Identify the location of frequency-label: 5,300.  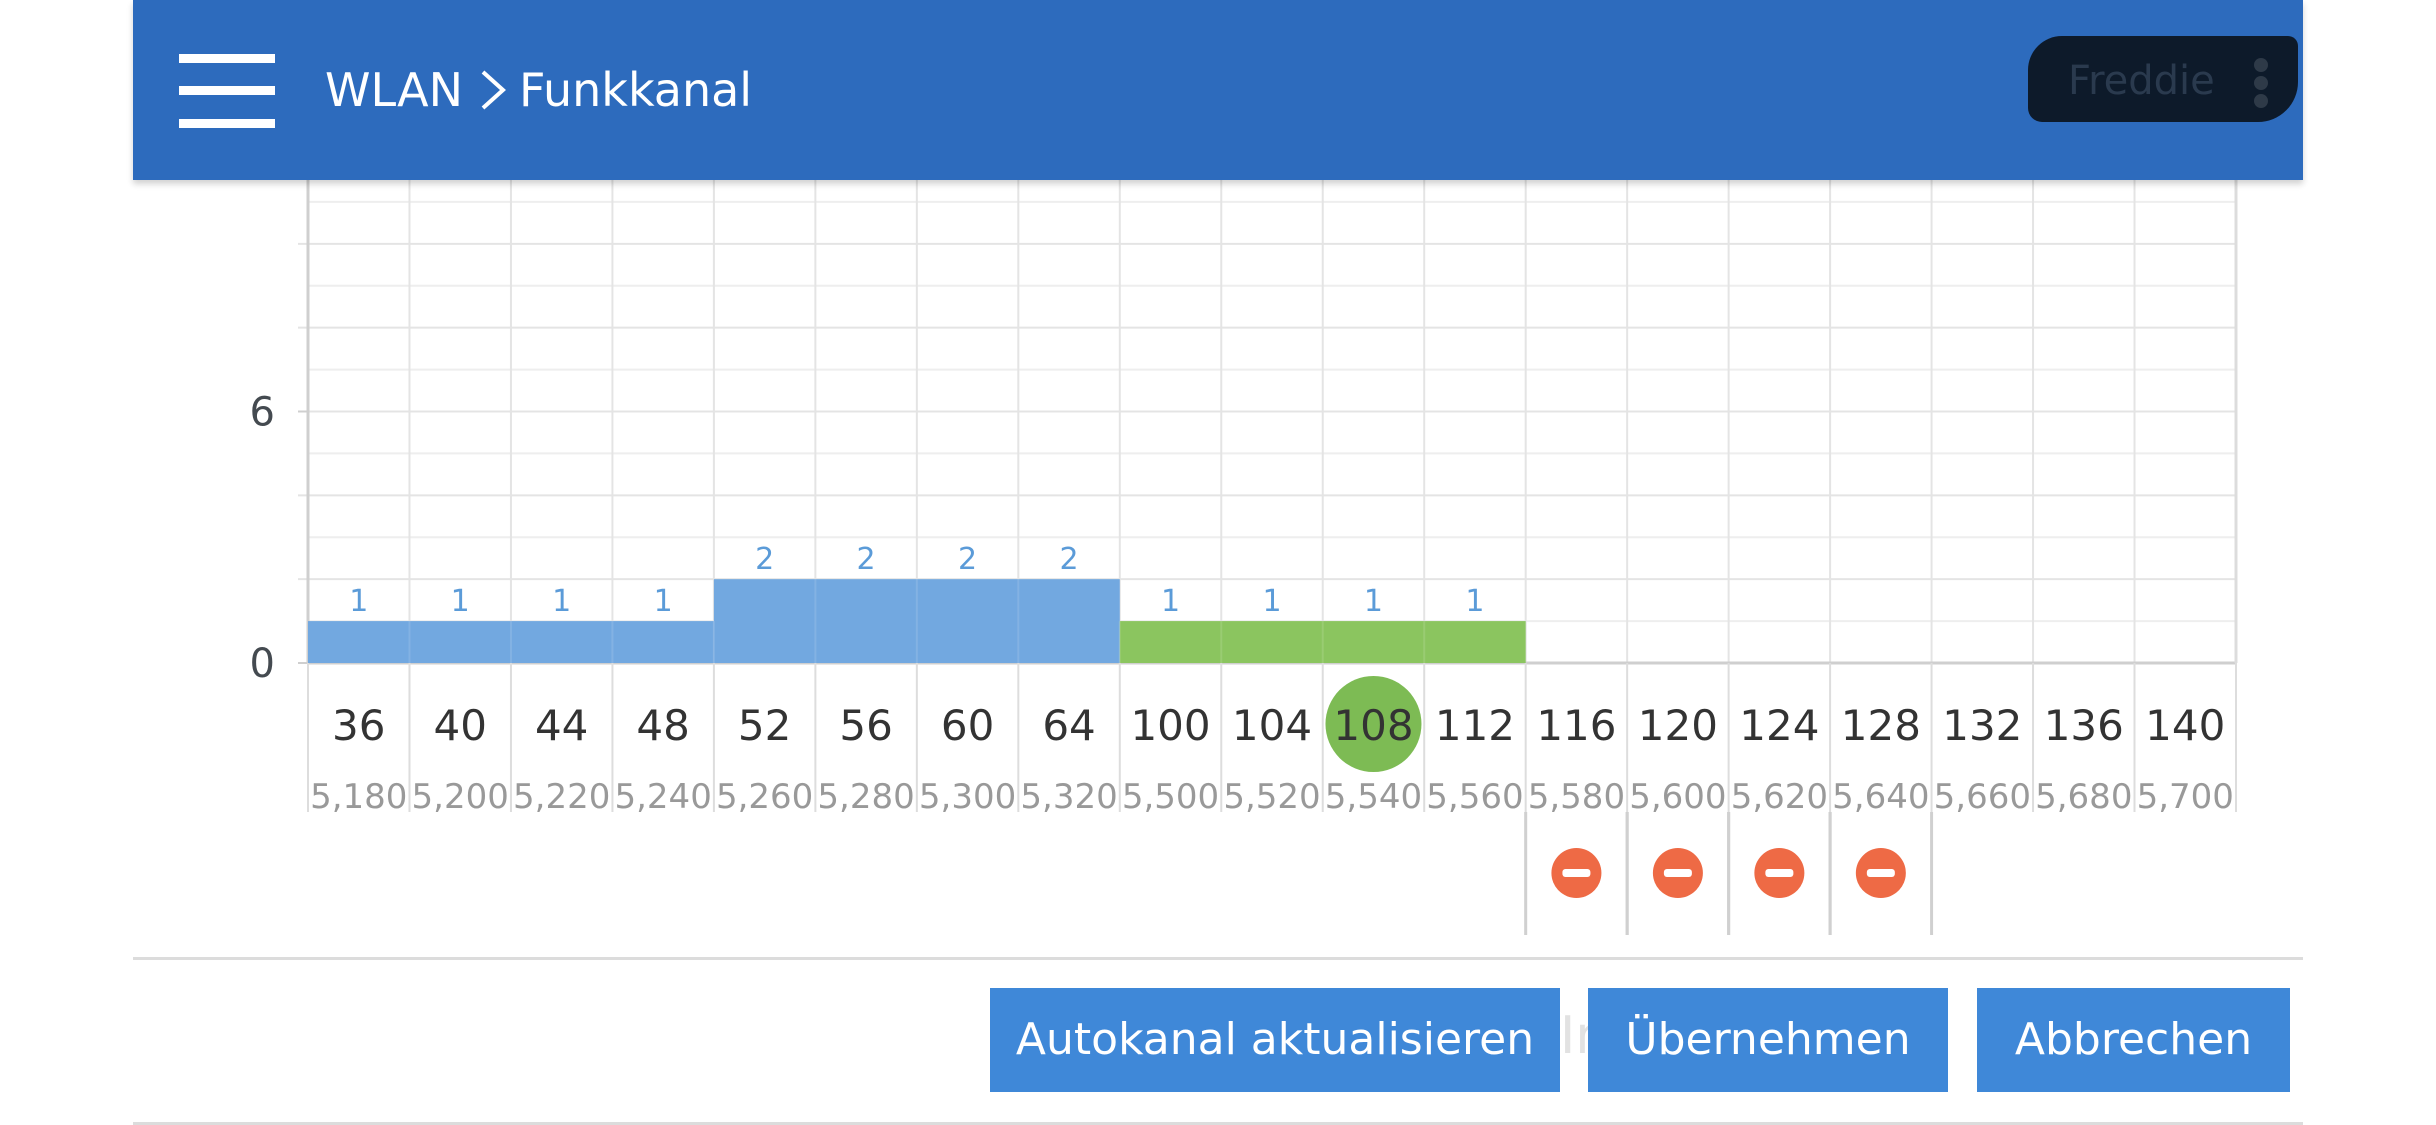
(967, 797).